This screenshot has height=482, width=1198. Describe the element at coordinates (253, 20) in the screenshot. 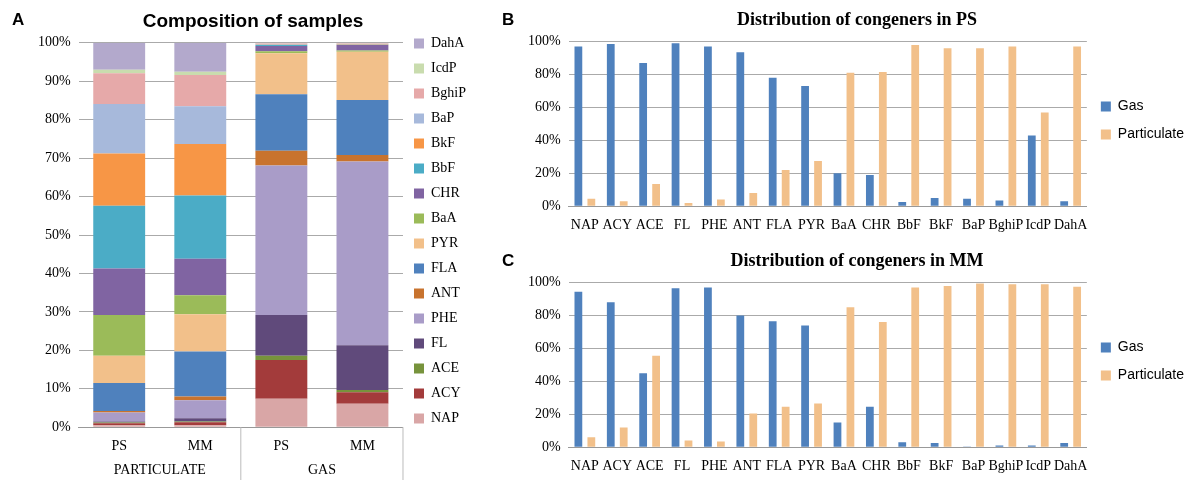

I see `chart-title: Composition of samples` at that location.